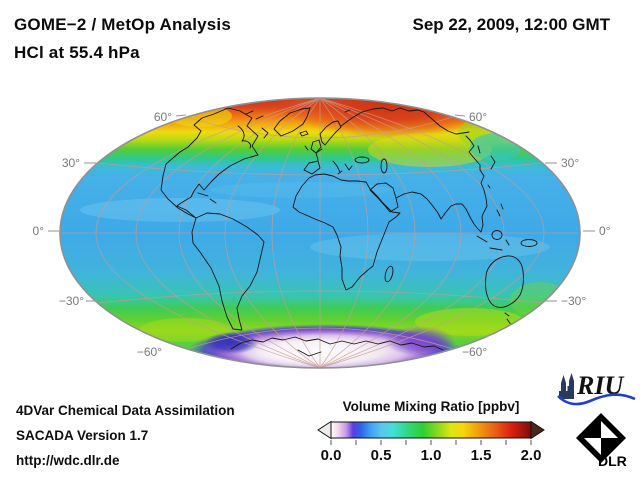  Describe the element at coordinates (431, 442) in the screenshot. I see `colorbar-minor-ticks` at that location.